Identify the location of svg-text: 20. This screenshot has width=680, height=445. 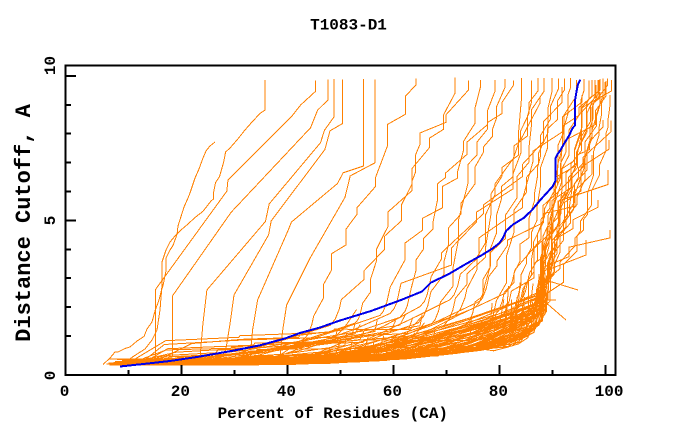
(180, 392).